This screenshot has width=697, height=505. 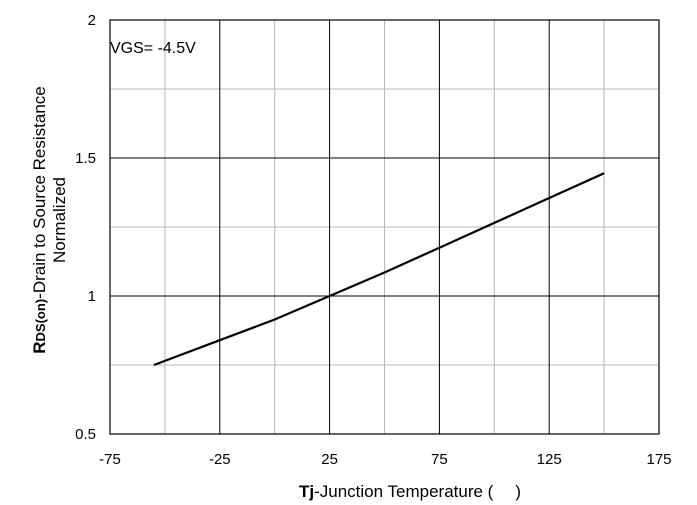 I want to click on y-axis-title-line2: Normalized, so click(x=59, y=220).